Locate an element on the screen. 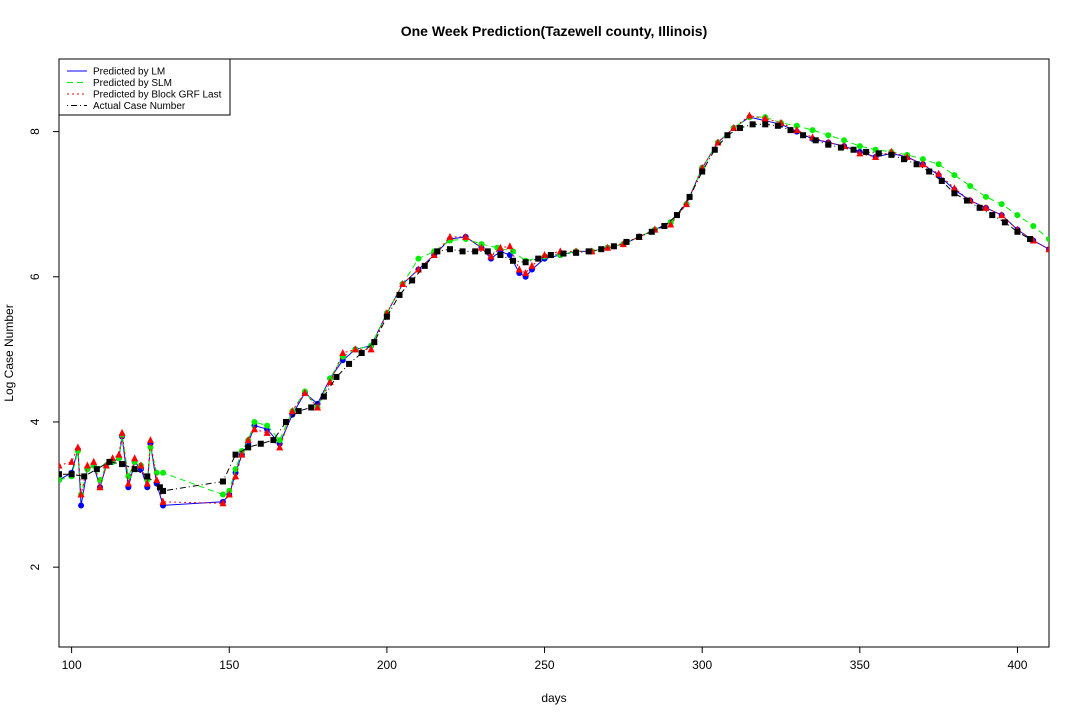 The image size is (1080, 720). y-tick-label: 8 is located at coordinates (35, 131).